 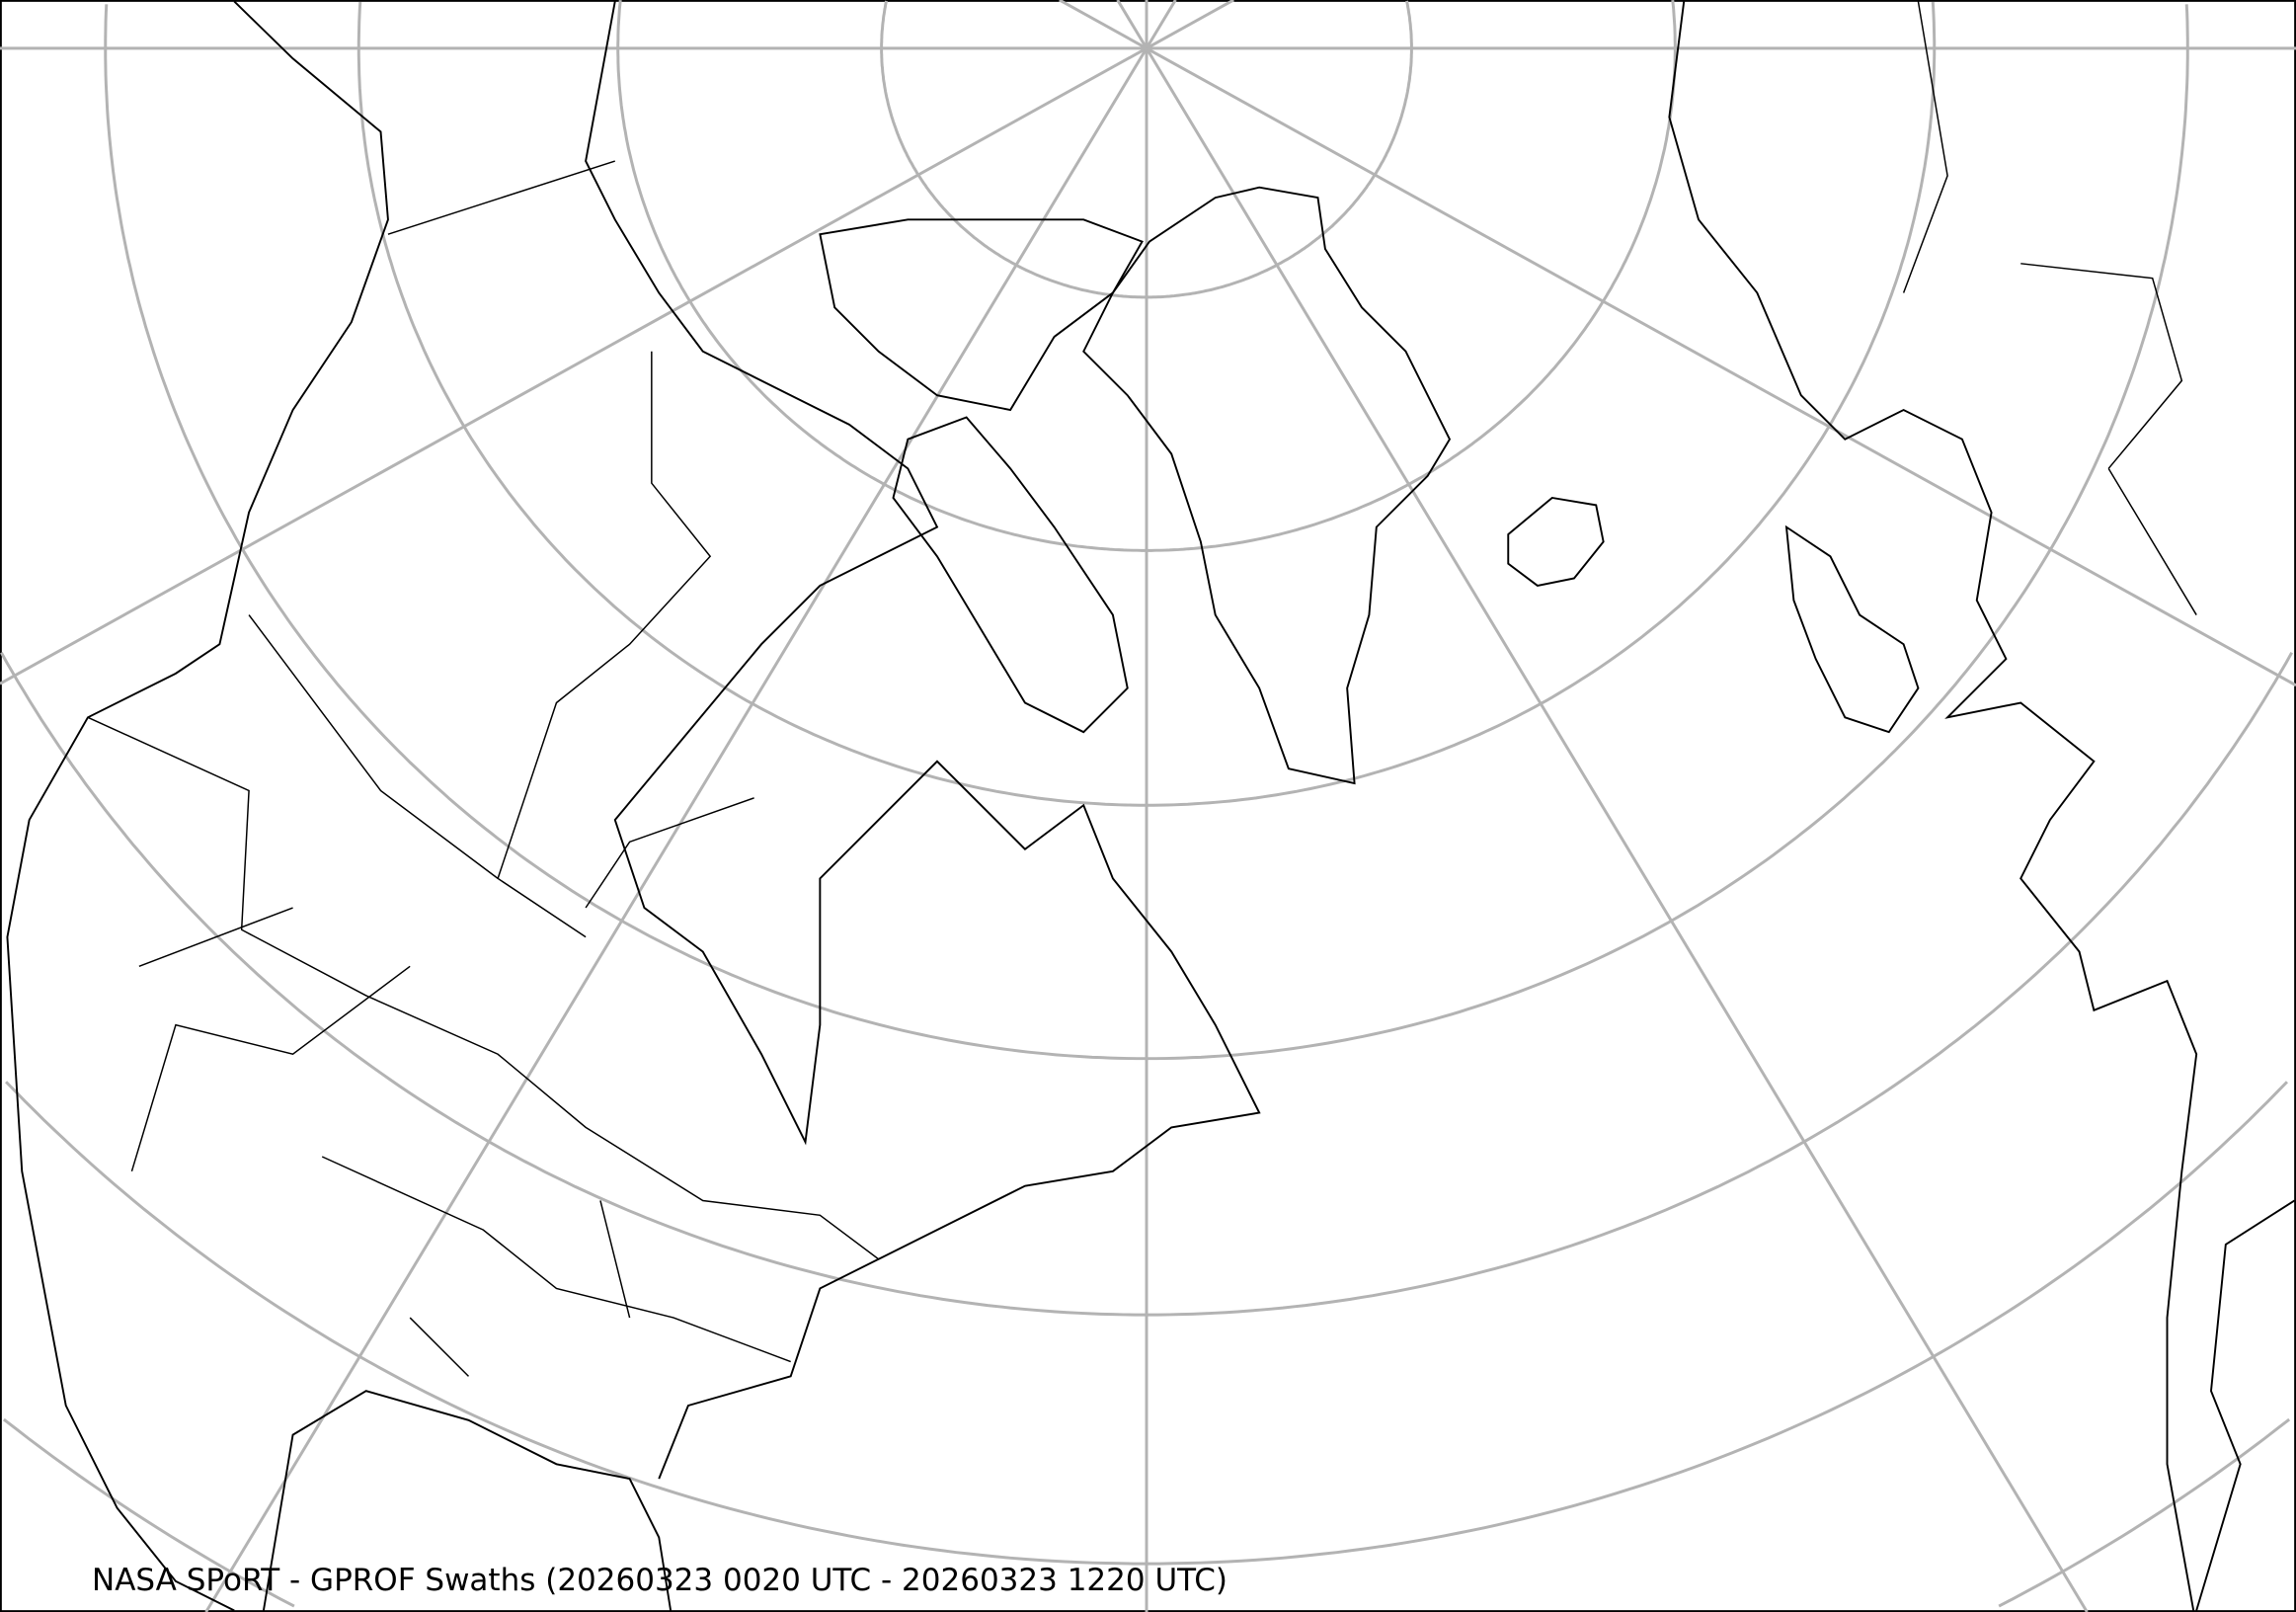 I want to click on greenland-outline, so click(x=1267, y=486).